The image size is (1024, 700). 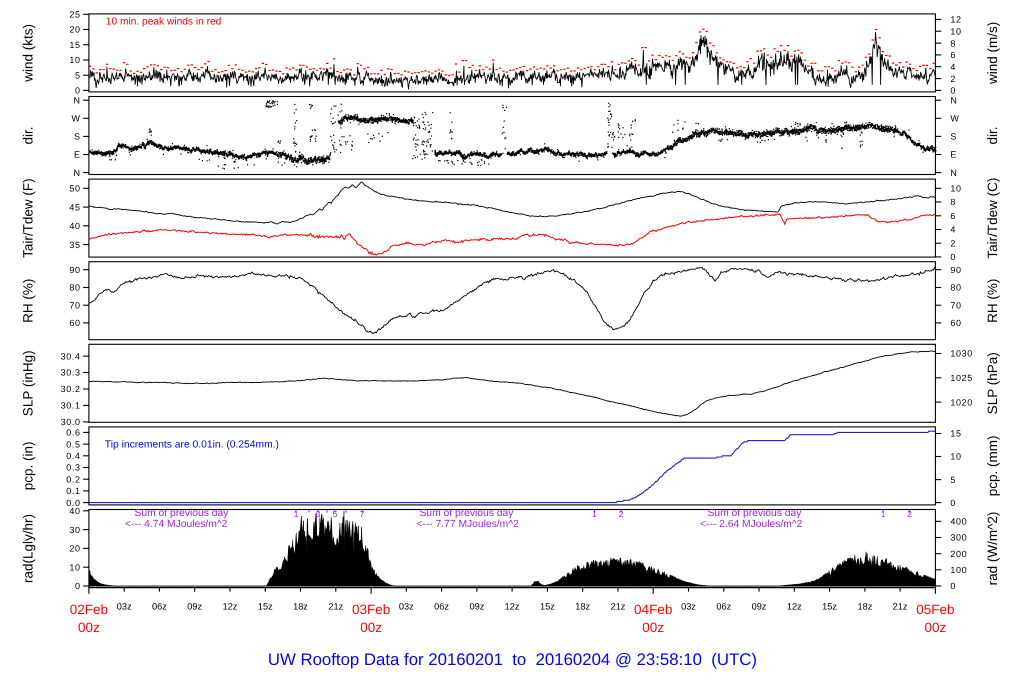 I want to click on svg-text: 02Feb, so click(x=89, y=609).